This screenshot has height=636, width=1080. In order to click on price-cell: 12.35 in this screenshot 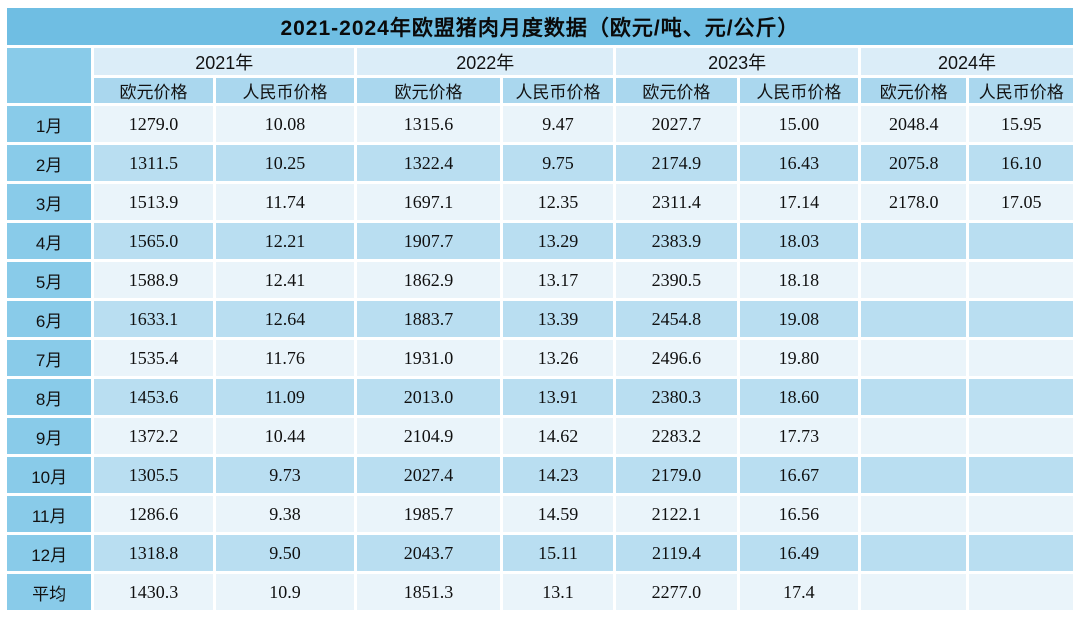, I will do `click(558, 202)`.